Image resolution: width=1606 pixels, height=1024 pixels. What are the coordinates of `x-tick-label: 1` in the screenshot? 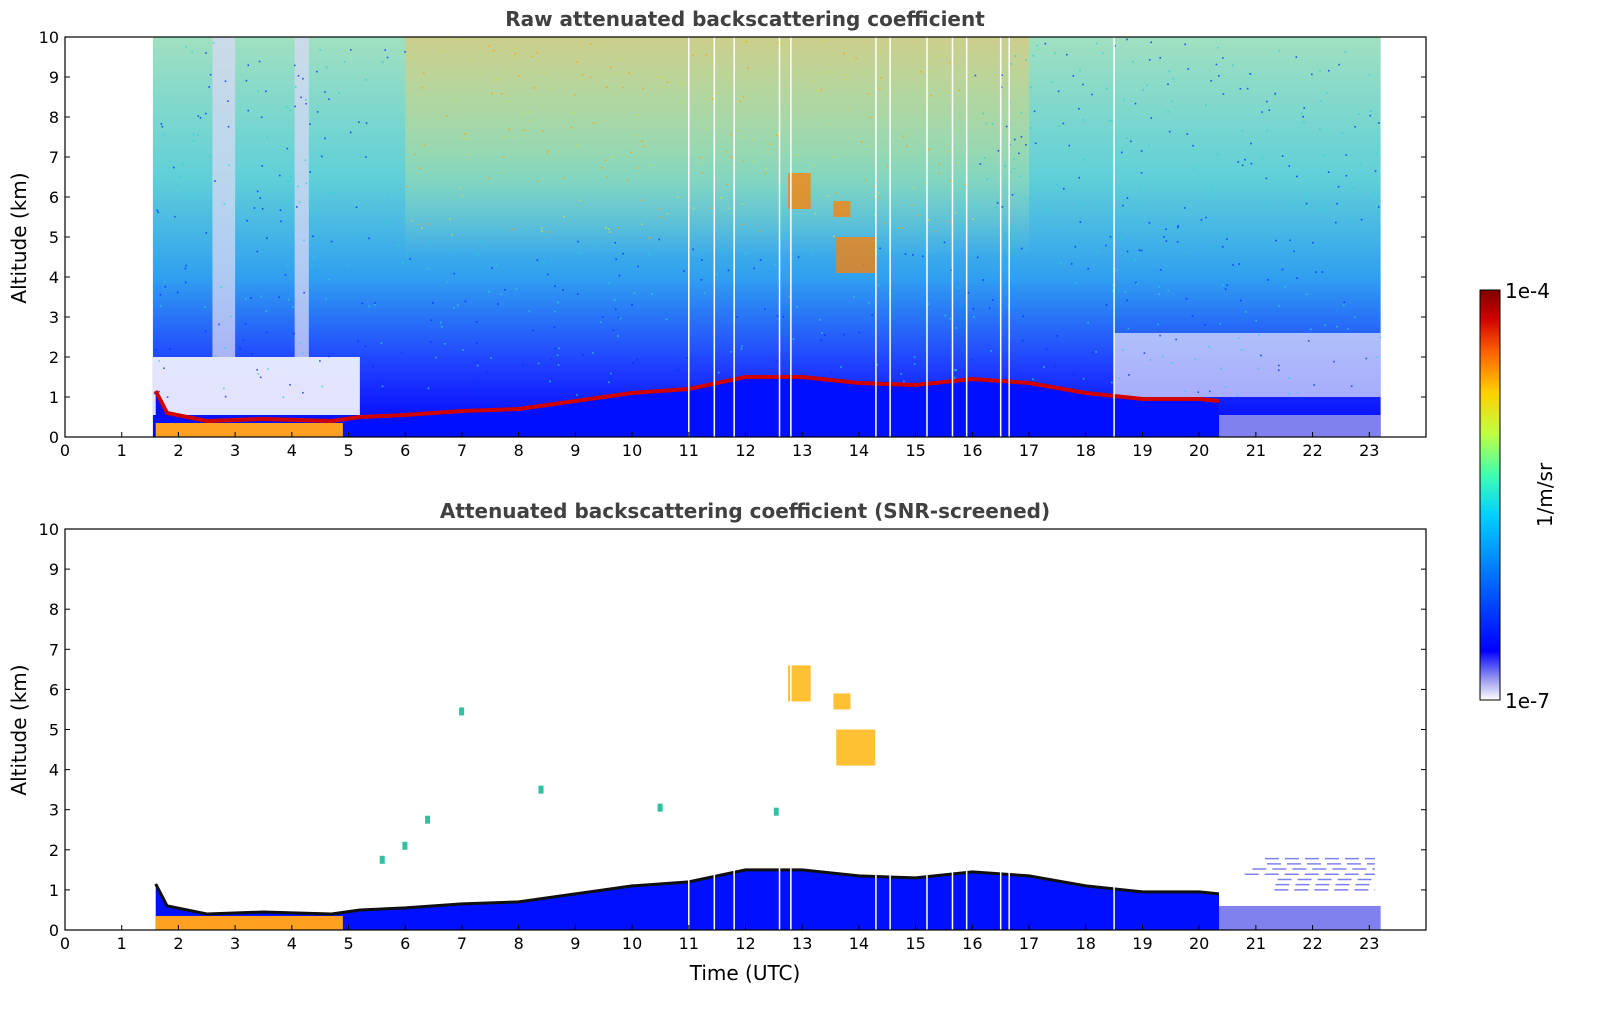 It's located at (122, 450).